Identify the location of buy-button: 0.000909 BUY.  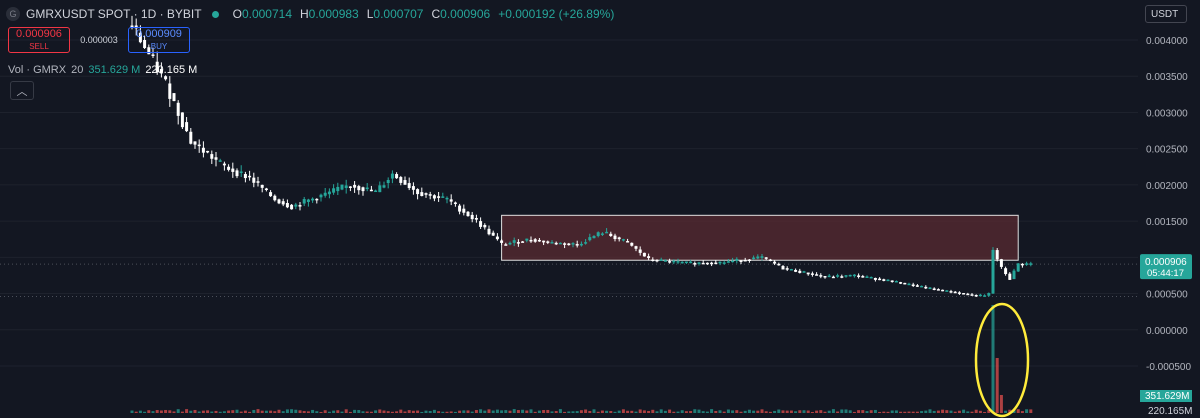
(159, 40).